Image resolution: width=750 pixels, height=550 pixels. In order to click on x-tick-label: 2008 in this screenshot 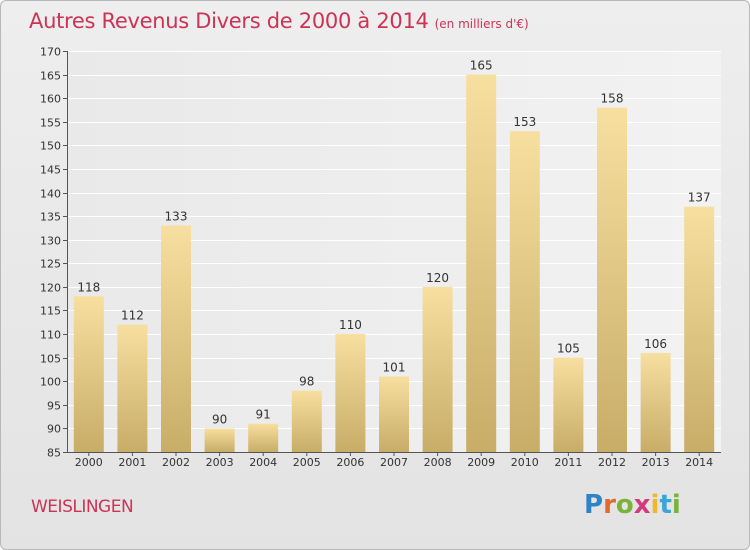, I will do `click(438, 462)`.